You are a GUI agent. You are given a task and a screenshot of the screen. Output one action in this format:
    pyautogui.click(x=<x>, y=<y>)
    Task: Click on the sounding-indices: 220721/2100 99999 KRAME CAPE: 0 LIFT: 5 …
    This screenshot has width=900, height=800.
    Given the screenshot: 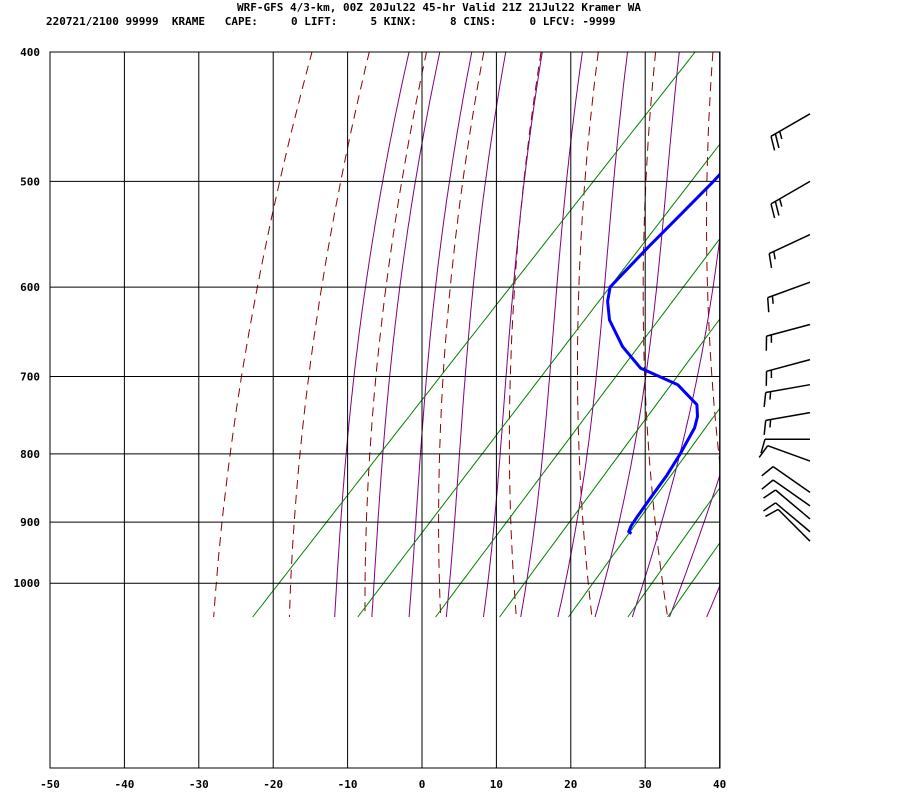 What is the action you would take?
    pyautogui.click(x=331, y=21)
    